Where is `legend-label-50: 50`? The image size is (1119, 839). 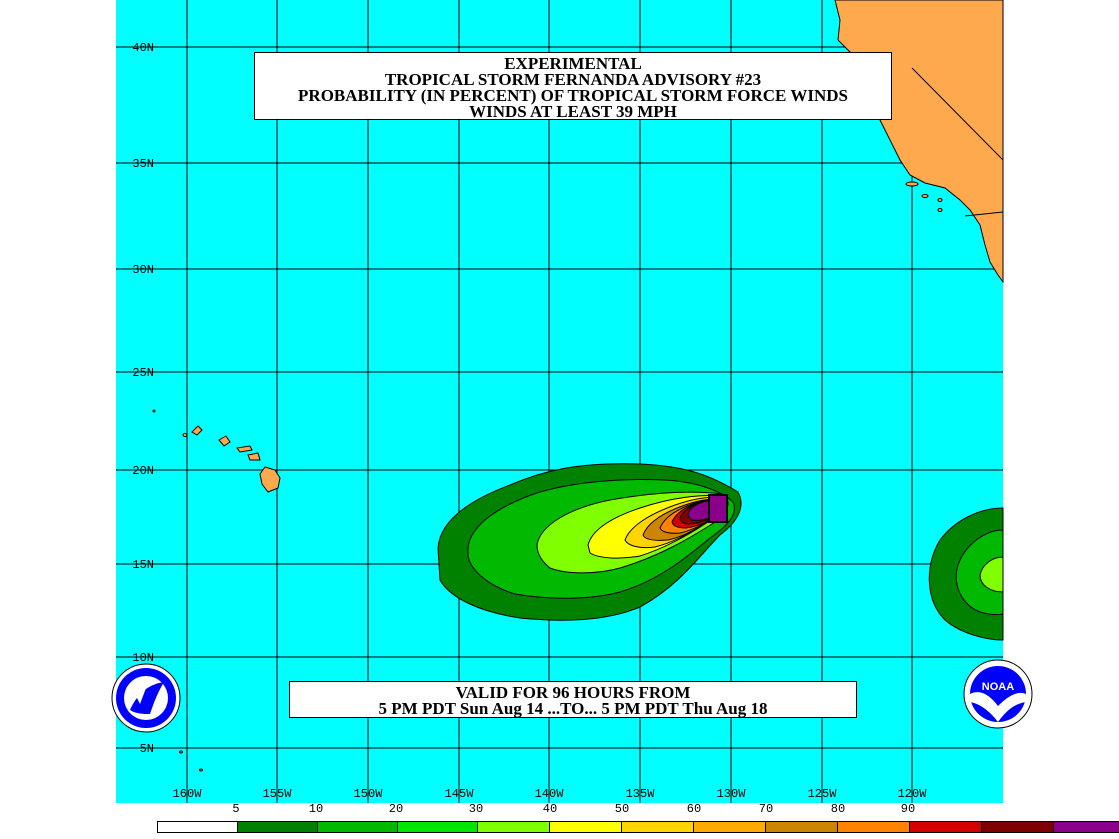
legend-label-50: 50 is located at coordinates (622, 809).